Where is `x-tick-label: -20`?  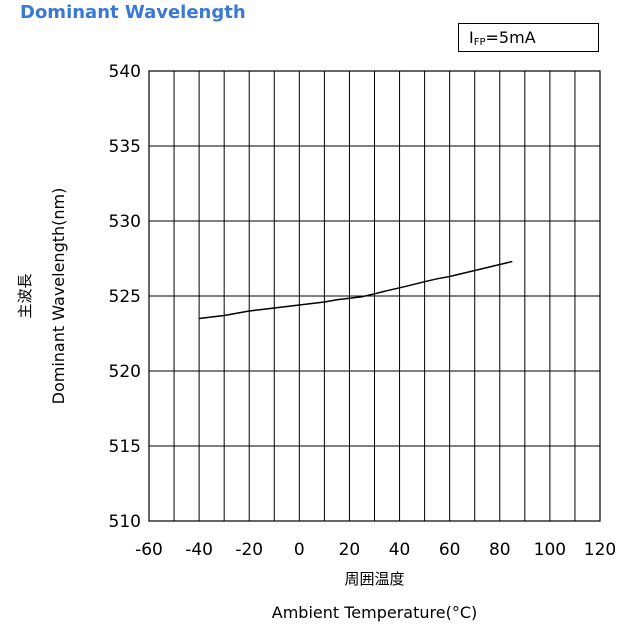 x-tick-label: -20 is located at coordinates (249, 550).